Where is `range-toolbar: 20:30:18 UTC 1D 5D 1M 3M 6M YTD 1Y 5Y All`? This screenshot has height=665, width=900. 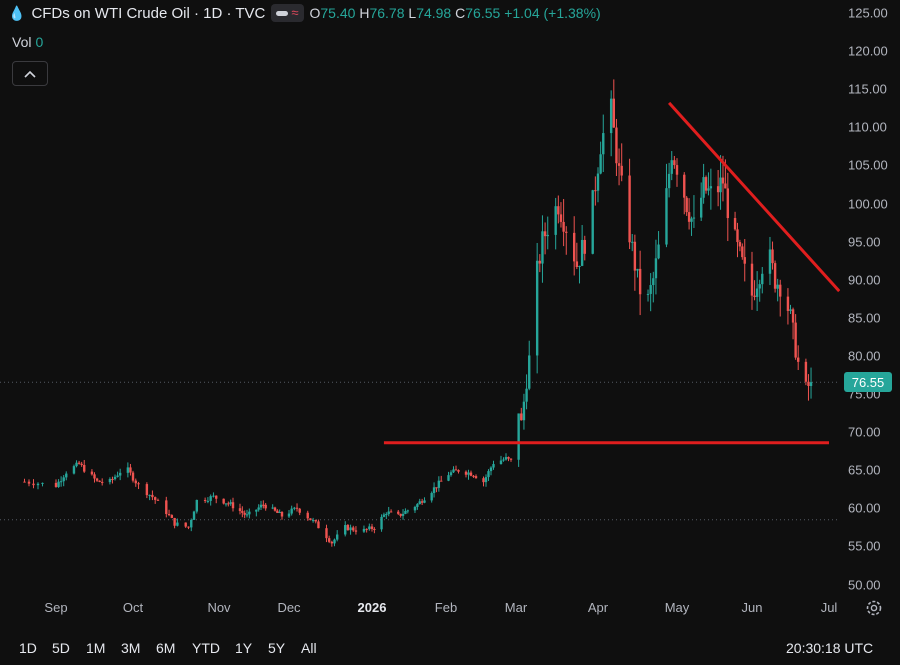 range-toolbar: 20:30:18 UTC 1D 5D 1M 3M 6M YTD 1Y 5Y All is located at coordinates (450, 647).